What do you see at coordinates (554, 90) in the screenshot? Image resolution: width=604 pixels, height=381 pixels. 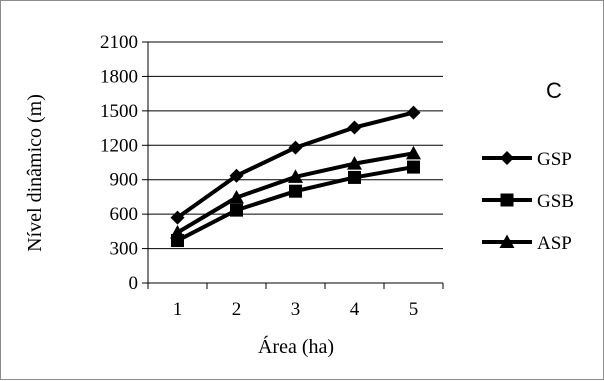 I see `panel-label: C` at bounding box center [554, 90].